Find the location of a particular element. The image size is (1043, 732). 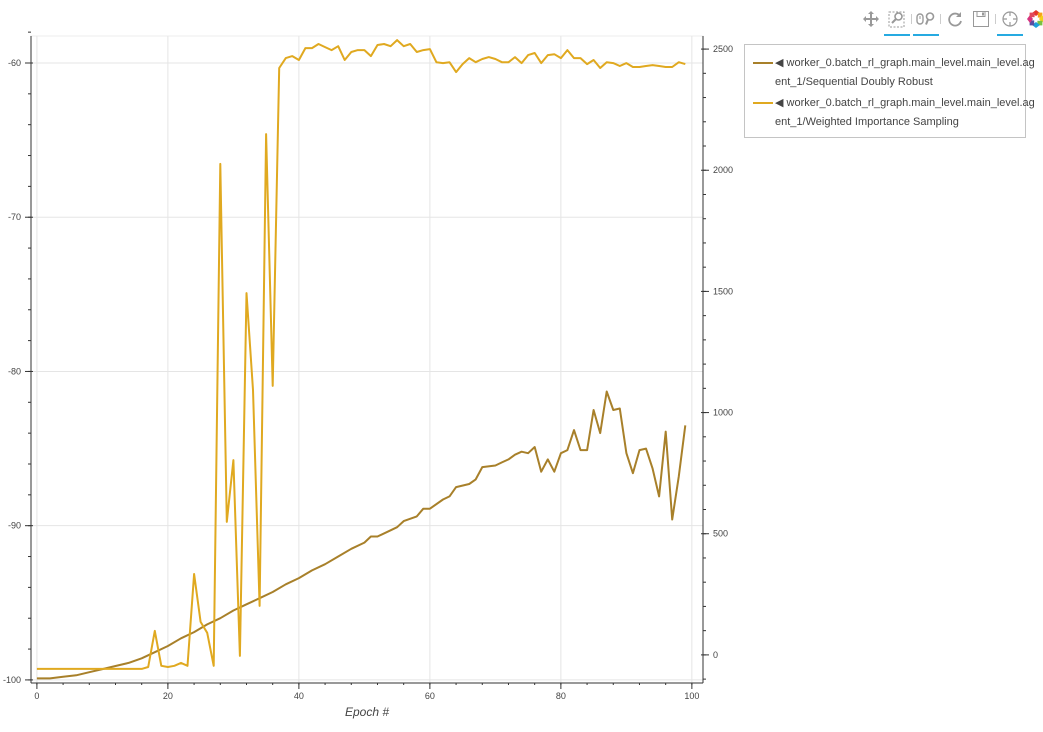

bokeh-logo is located at coordinates (1033, 19).